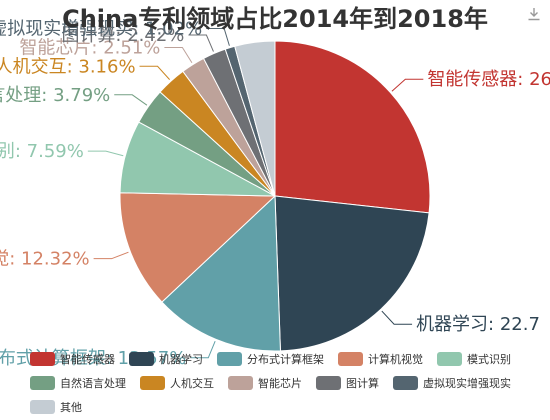 The width and height of the screenshot is (550, 420). Describe the element at coordinates (89, 48) in the screenshot. I see `slice-label: 智能芯片: 2.51%` at that location.